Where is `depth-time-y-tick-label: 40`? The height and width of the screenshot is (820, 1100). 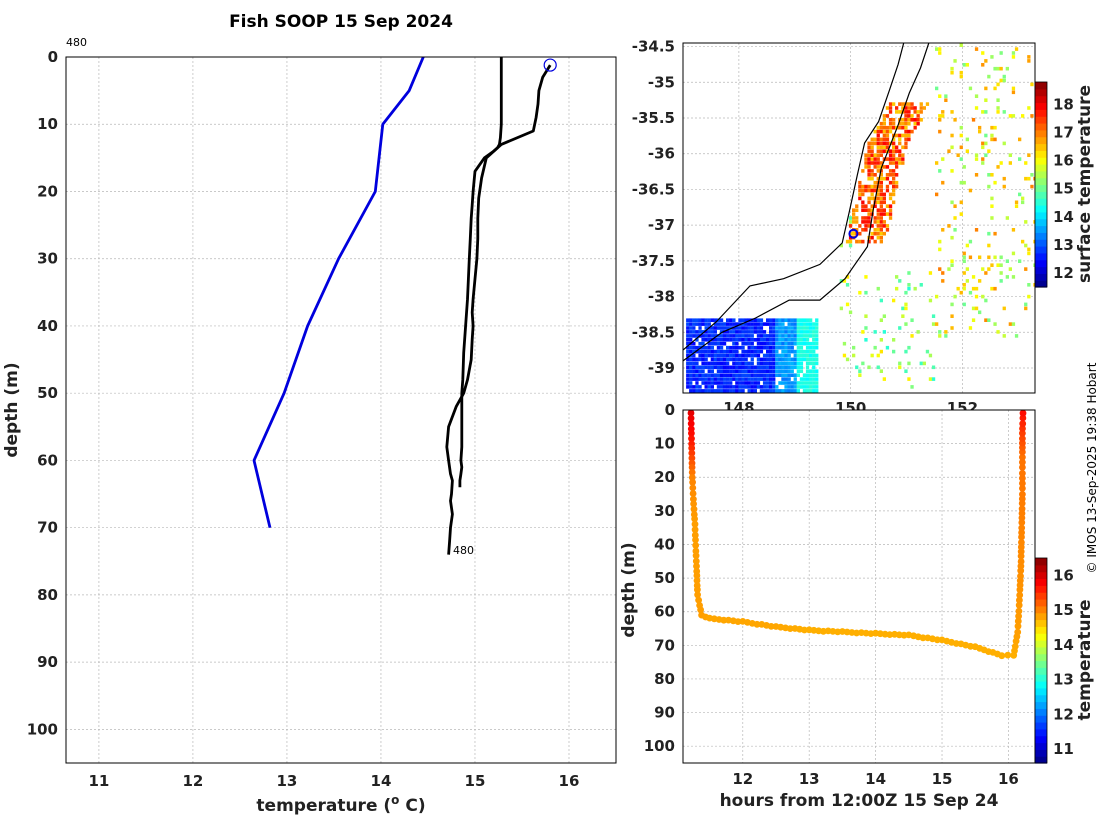
depth-time-y-tick-label: 40 is located at coordinates (664, 544).